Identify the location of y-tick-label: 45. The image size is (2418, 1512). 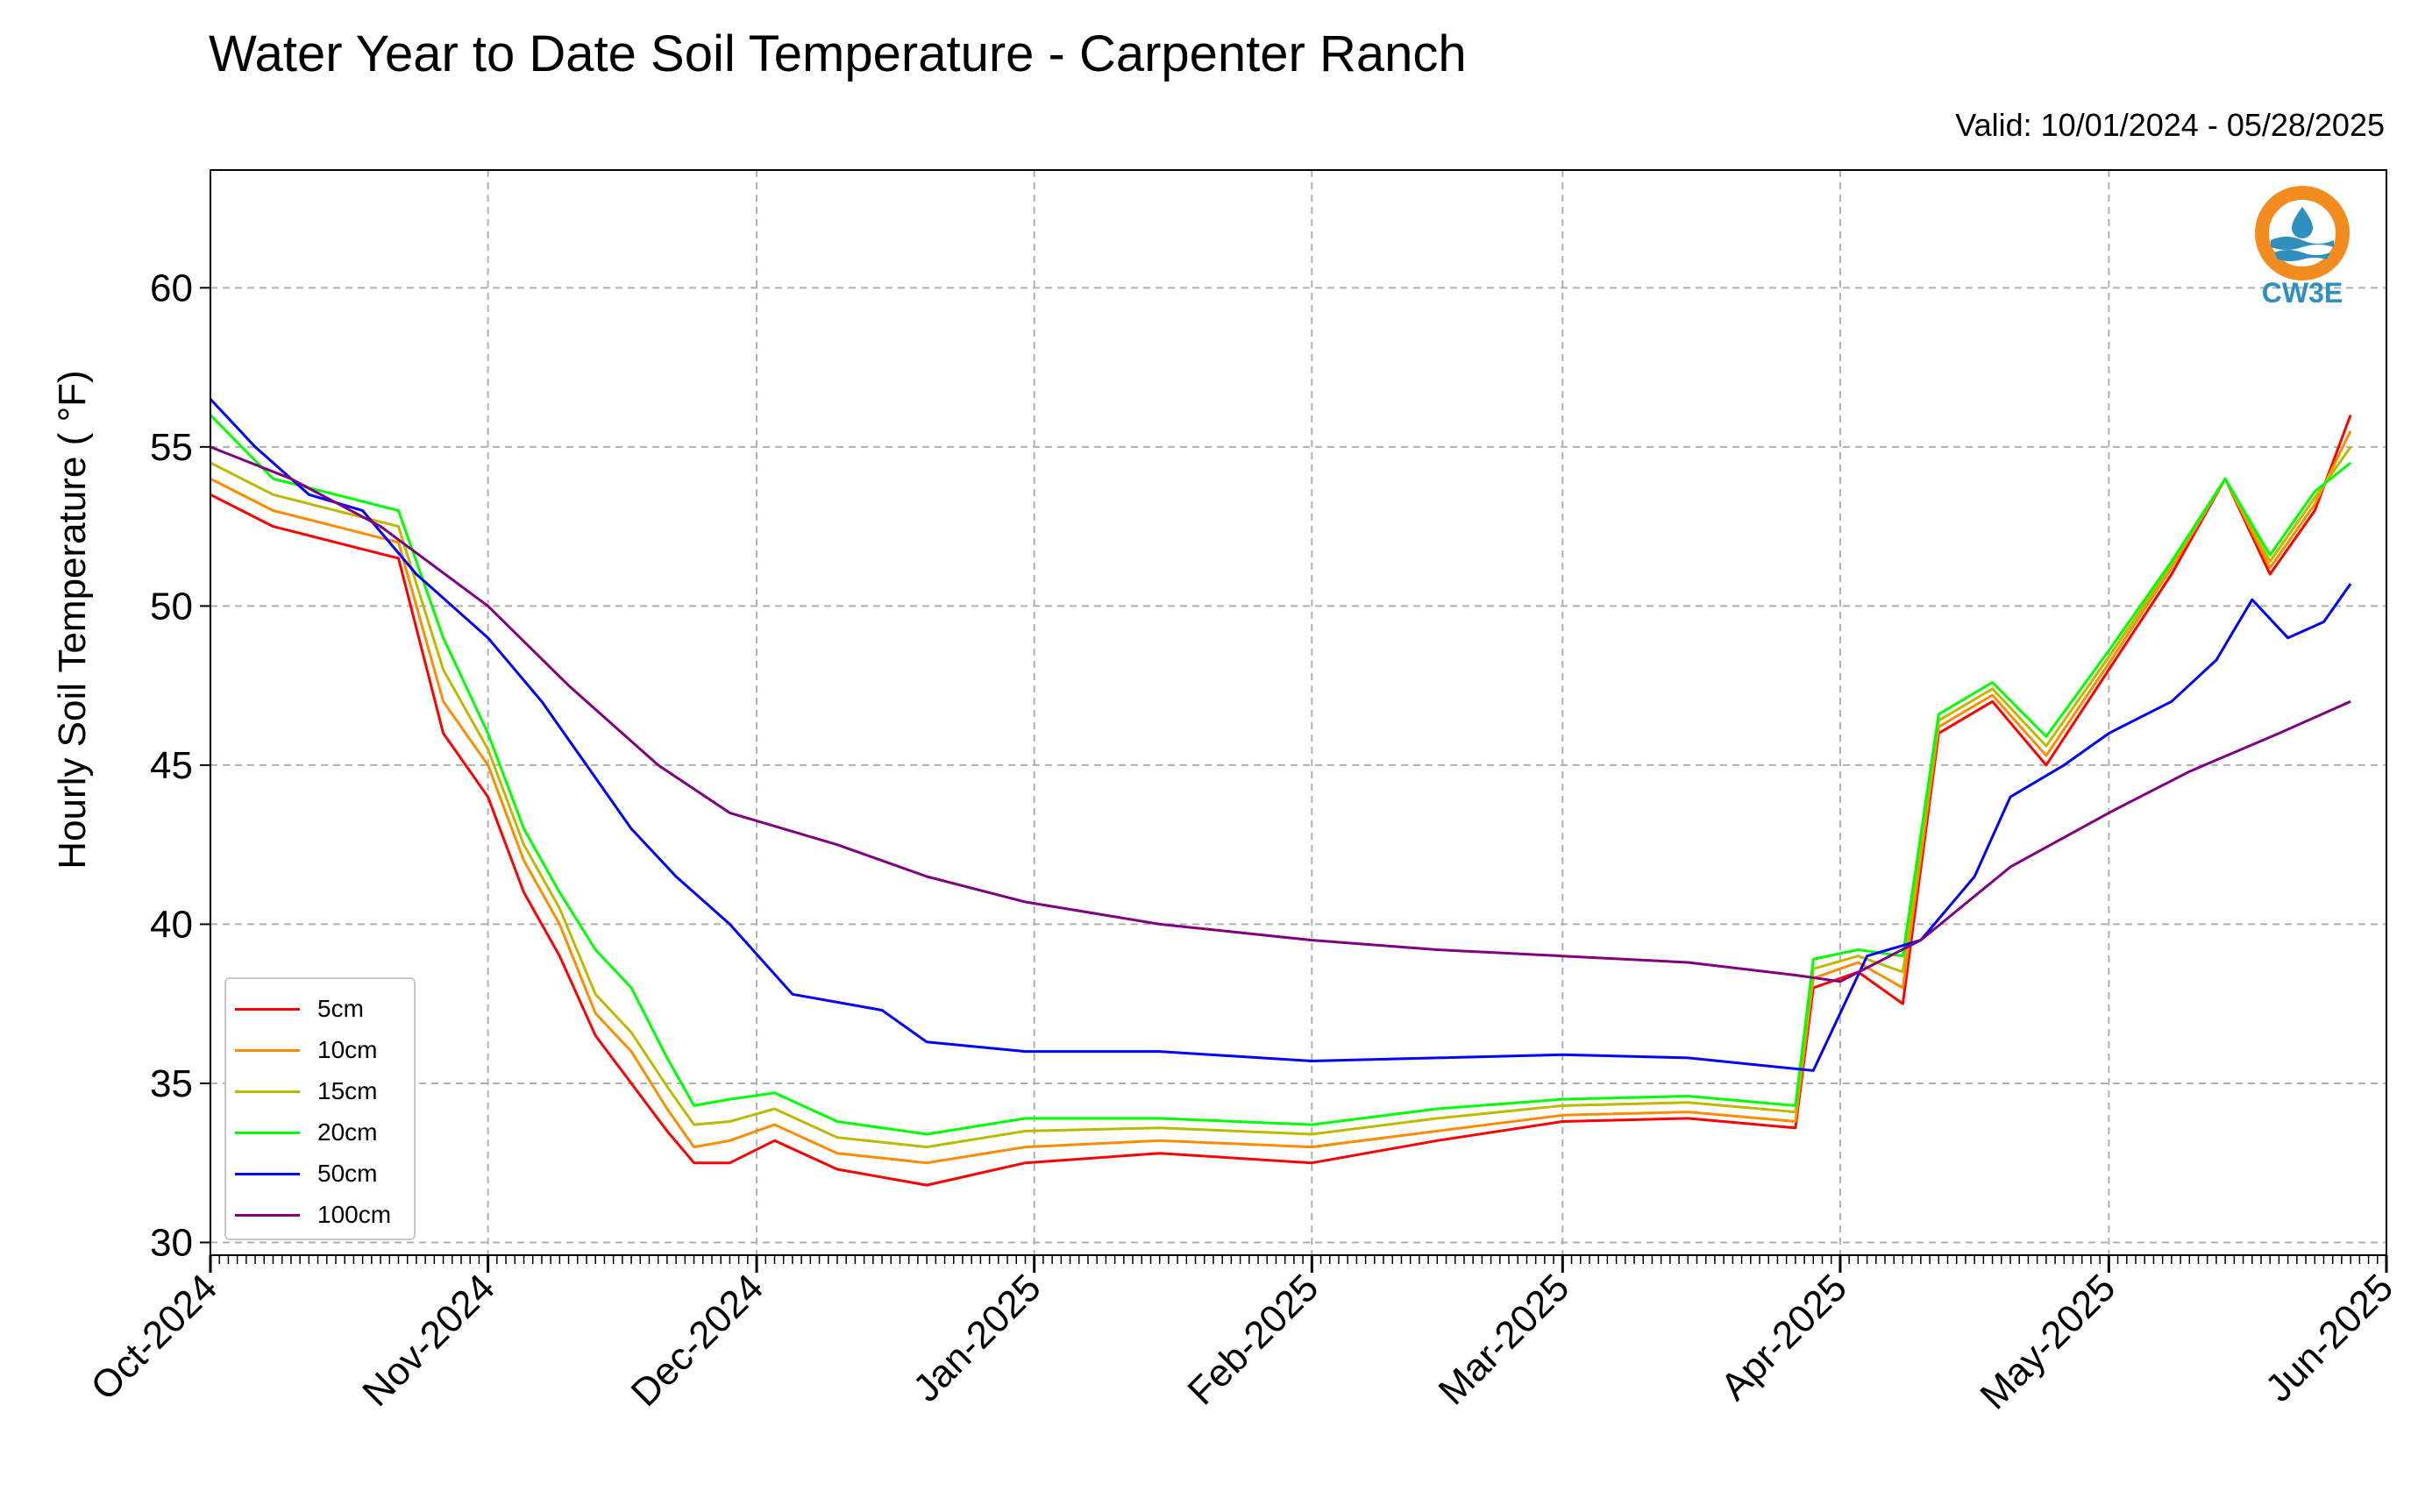
(171, 765).